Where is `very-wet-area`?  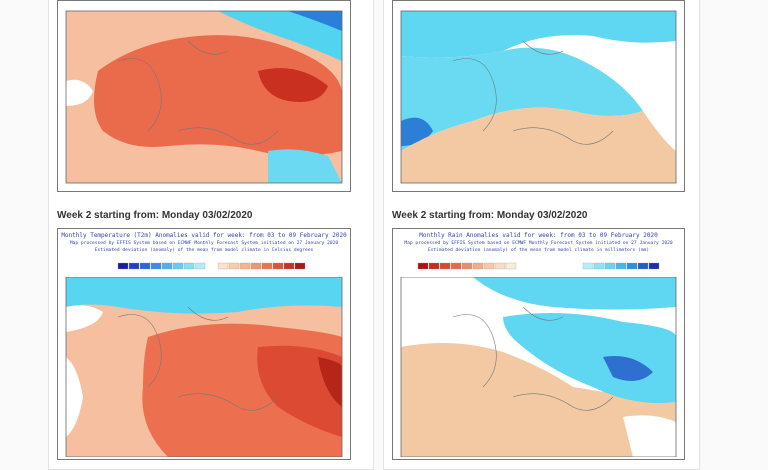 very-wet-area is located at coordinates (628, 368).